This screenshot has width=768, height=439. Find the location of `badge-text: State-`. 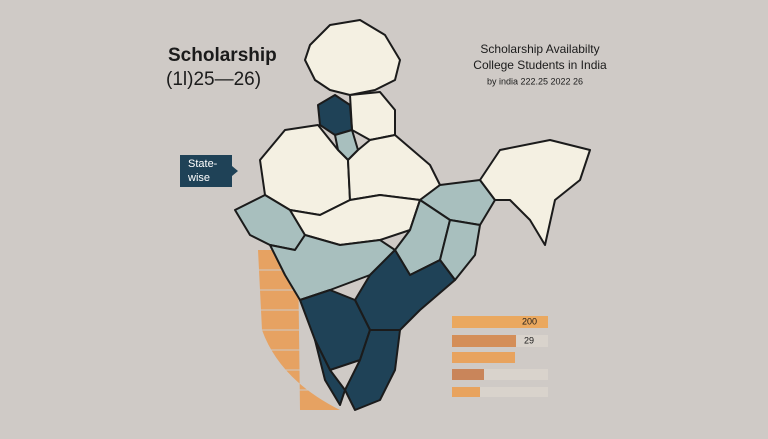

badge-text: State- is located at coordinates (203, 164).